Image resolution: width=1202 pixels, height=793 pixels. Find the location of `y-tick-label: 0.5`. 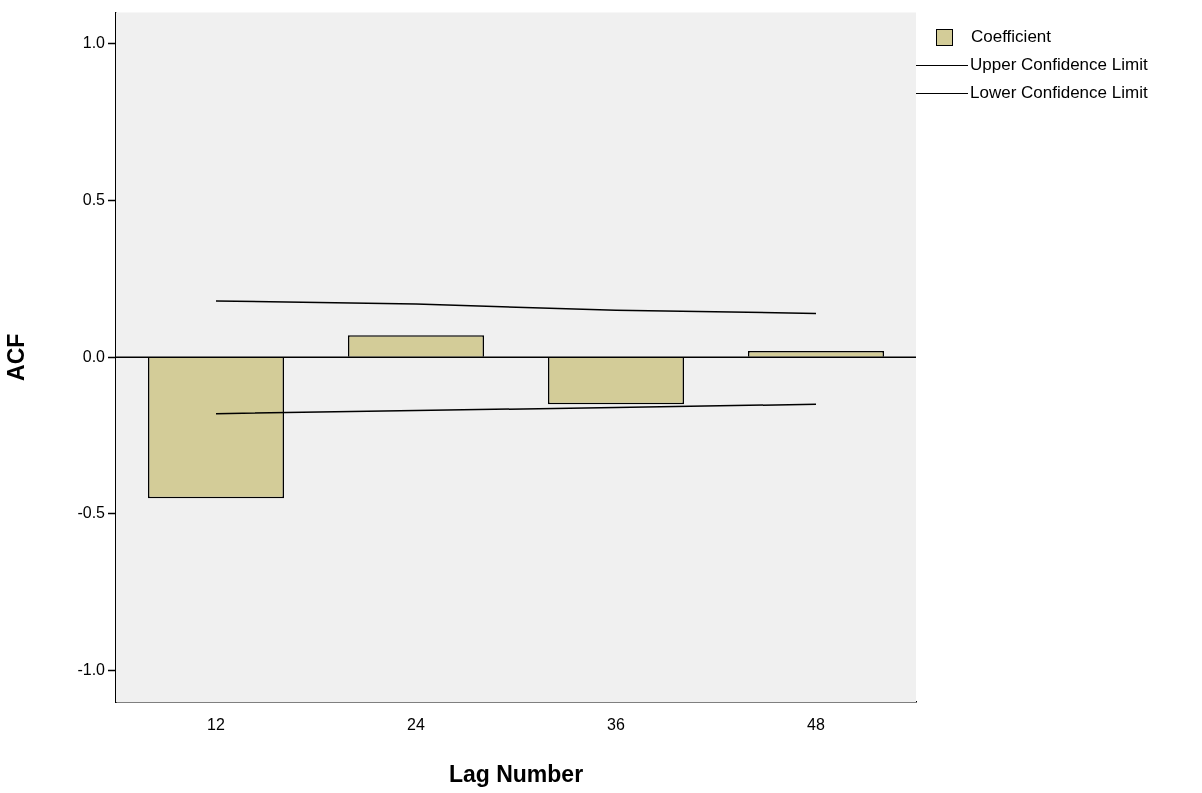

y-tick-label: 0.5 is located at coordinates (94, 200).